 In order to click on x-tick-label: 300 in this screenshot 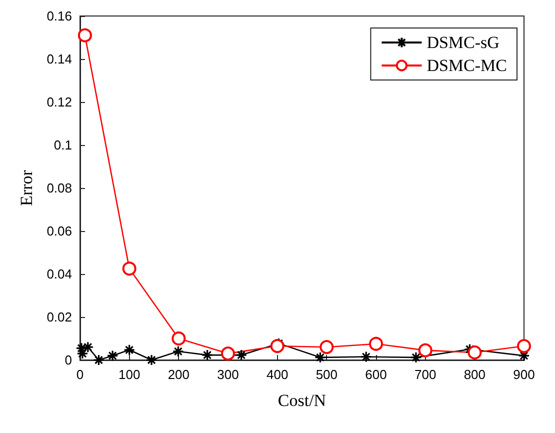, I will do `click(228, 374)`.